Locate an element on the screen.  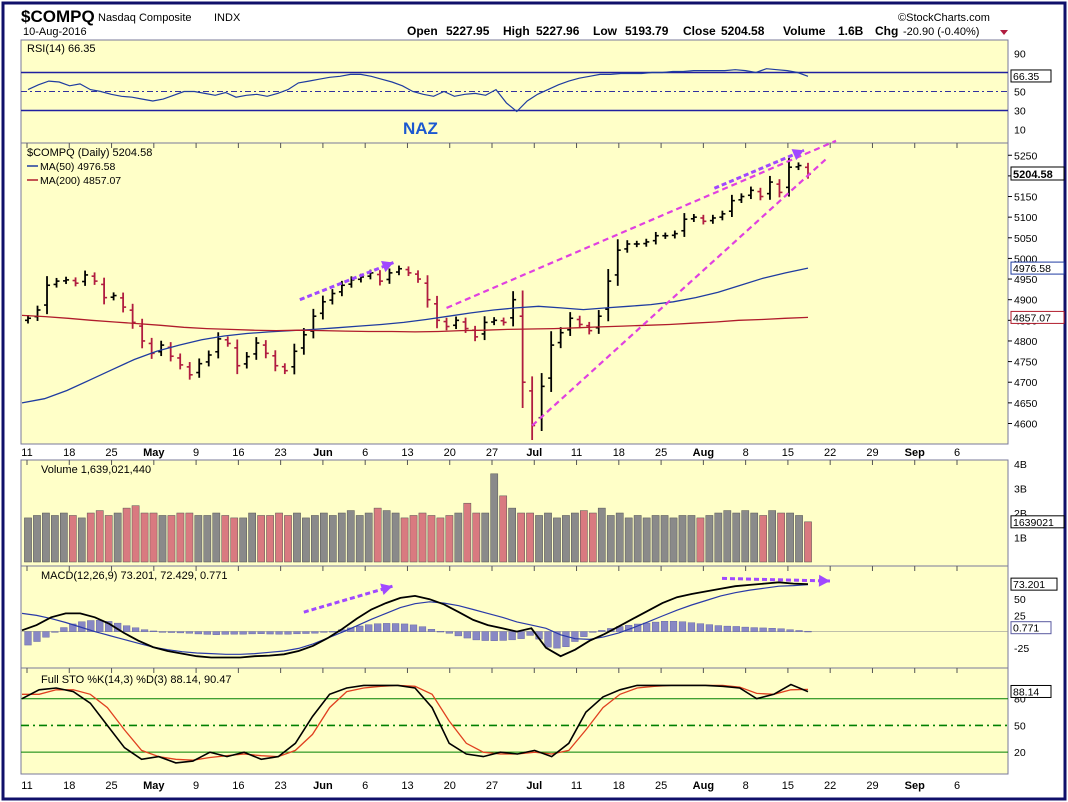
ma50-line is located at coordinates (415, 335).